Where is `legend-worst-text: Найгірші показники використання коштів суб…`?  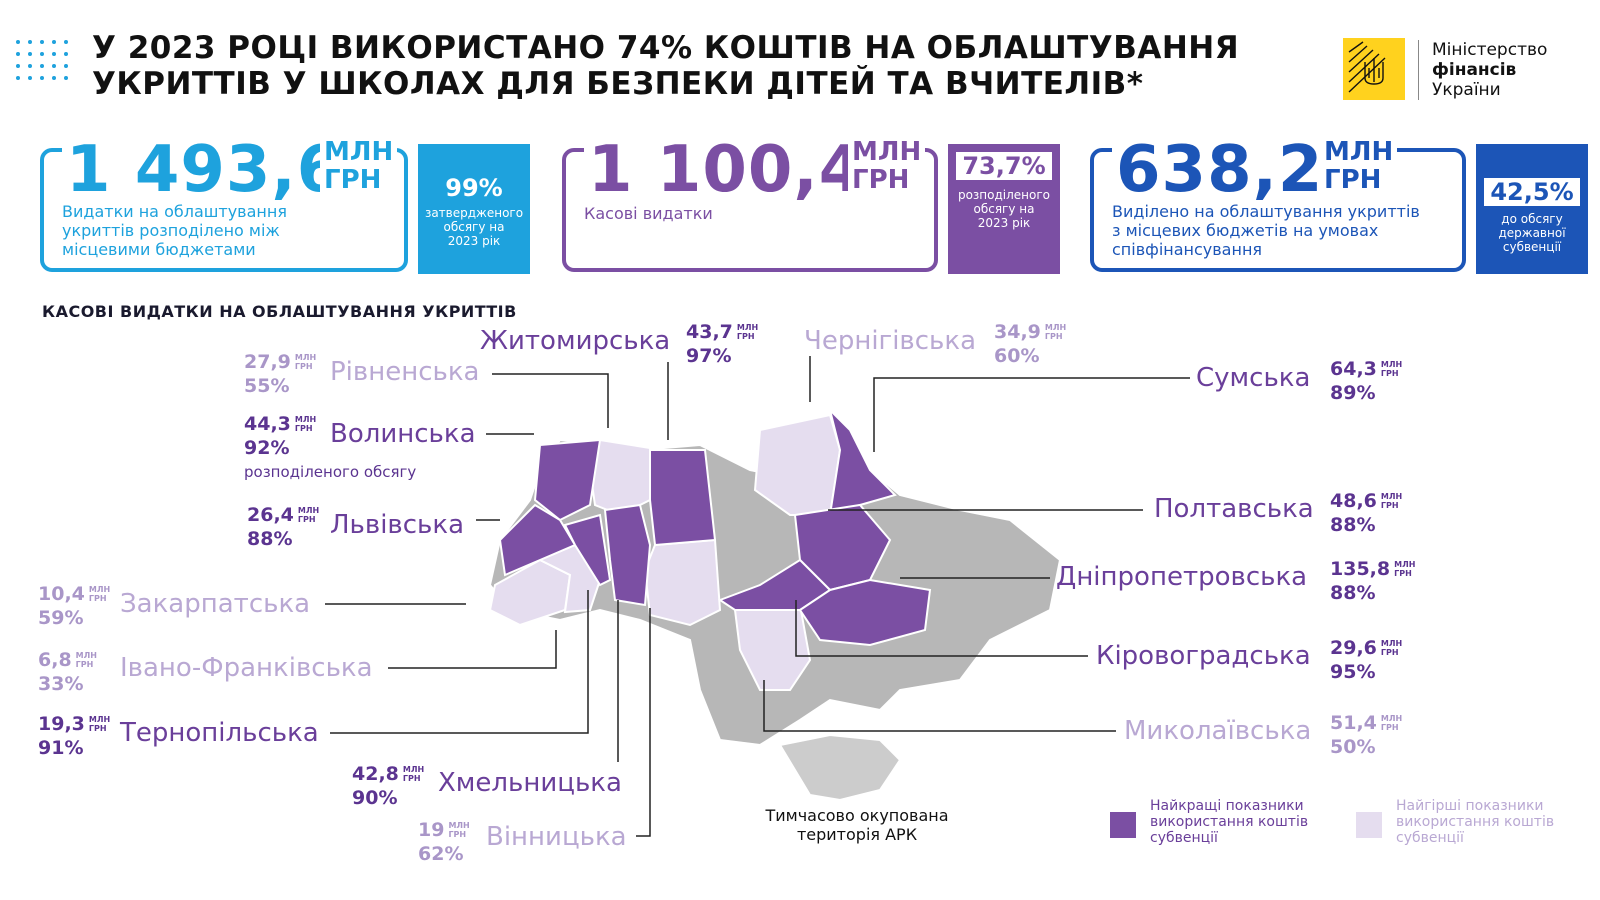 legend-worst-text: Найгірші показники використання коштів суб… is located at coordinates (1475, 822).